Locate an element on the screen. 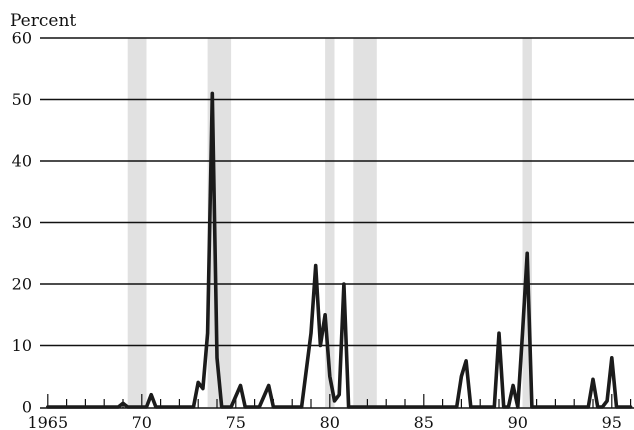 The width and height of the screenshot is (634, 430). y-tick-label-60: 60 is located at coordinates (22, 38).